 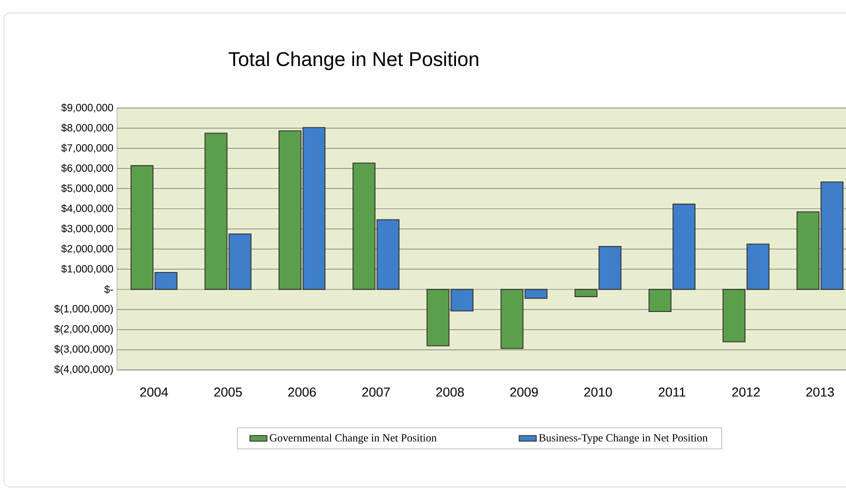 What do you see at coordinates (623, 439) in the screenshot?
I see `legend-label: Business-Type Change in Net Position` at bounding box center [623, 439].